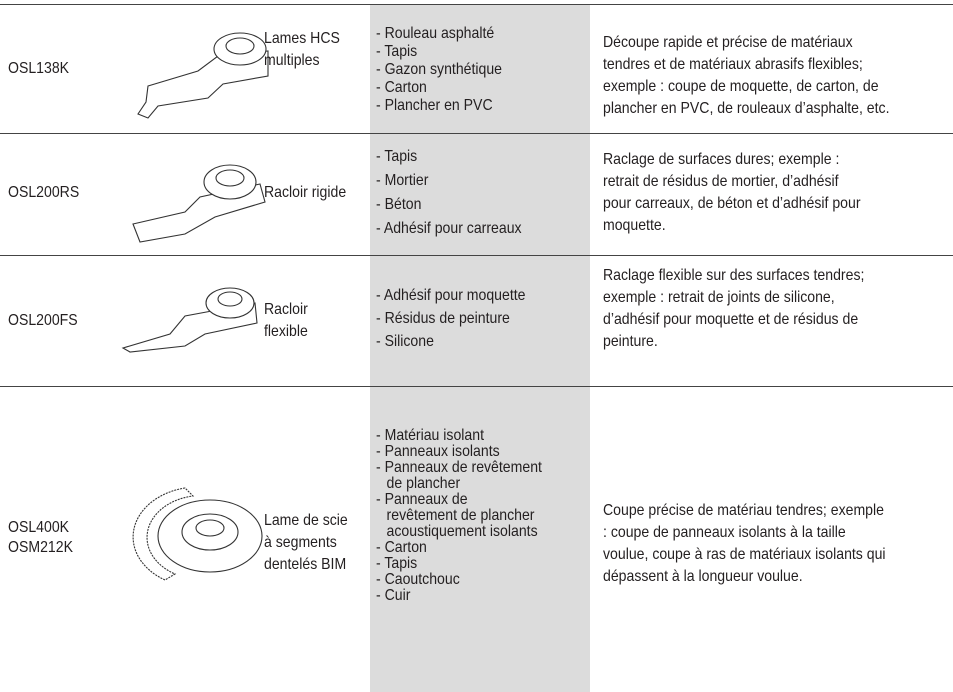  Describe the element at coordinates (300, 542) in the screenshot. I see `name-line: à segments` at that location.